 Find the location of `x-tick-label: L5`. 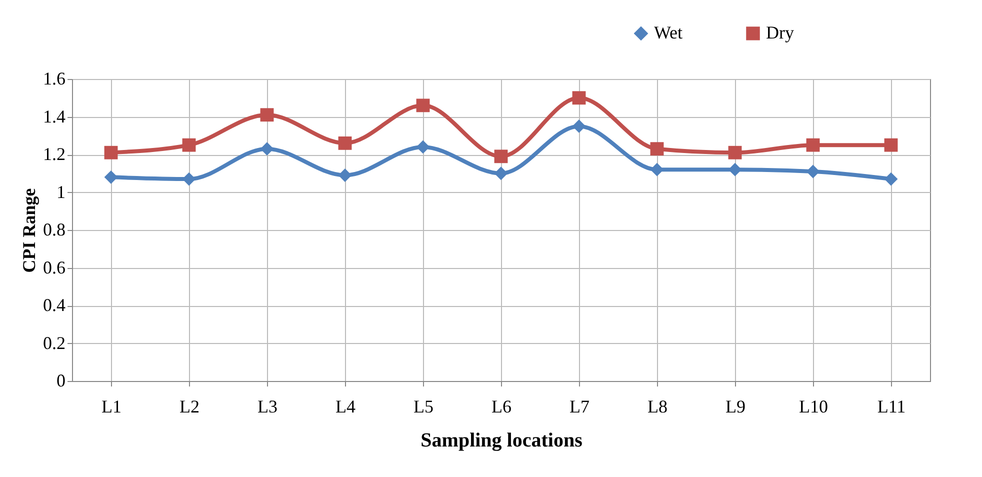

x-tick-label: L5 is located at coordinates (424, 406).